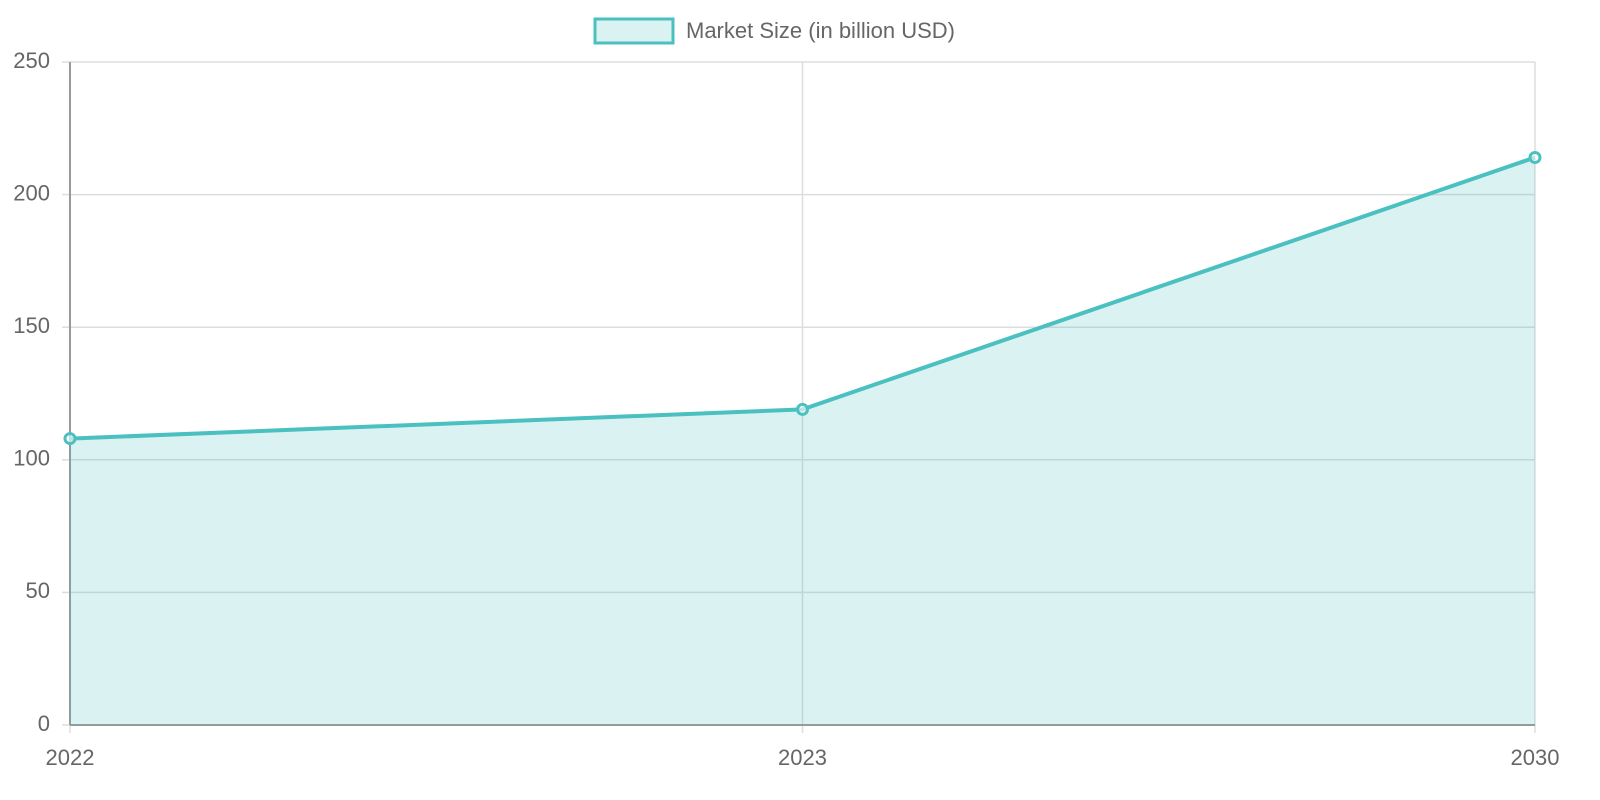 The width and height of the screenshot is (1600, 800). Describe the element at coordinates (31, 60) in the screenshot. I see `y-tick-label: 250` at that location.